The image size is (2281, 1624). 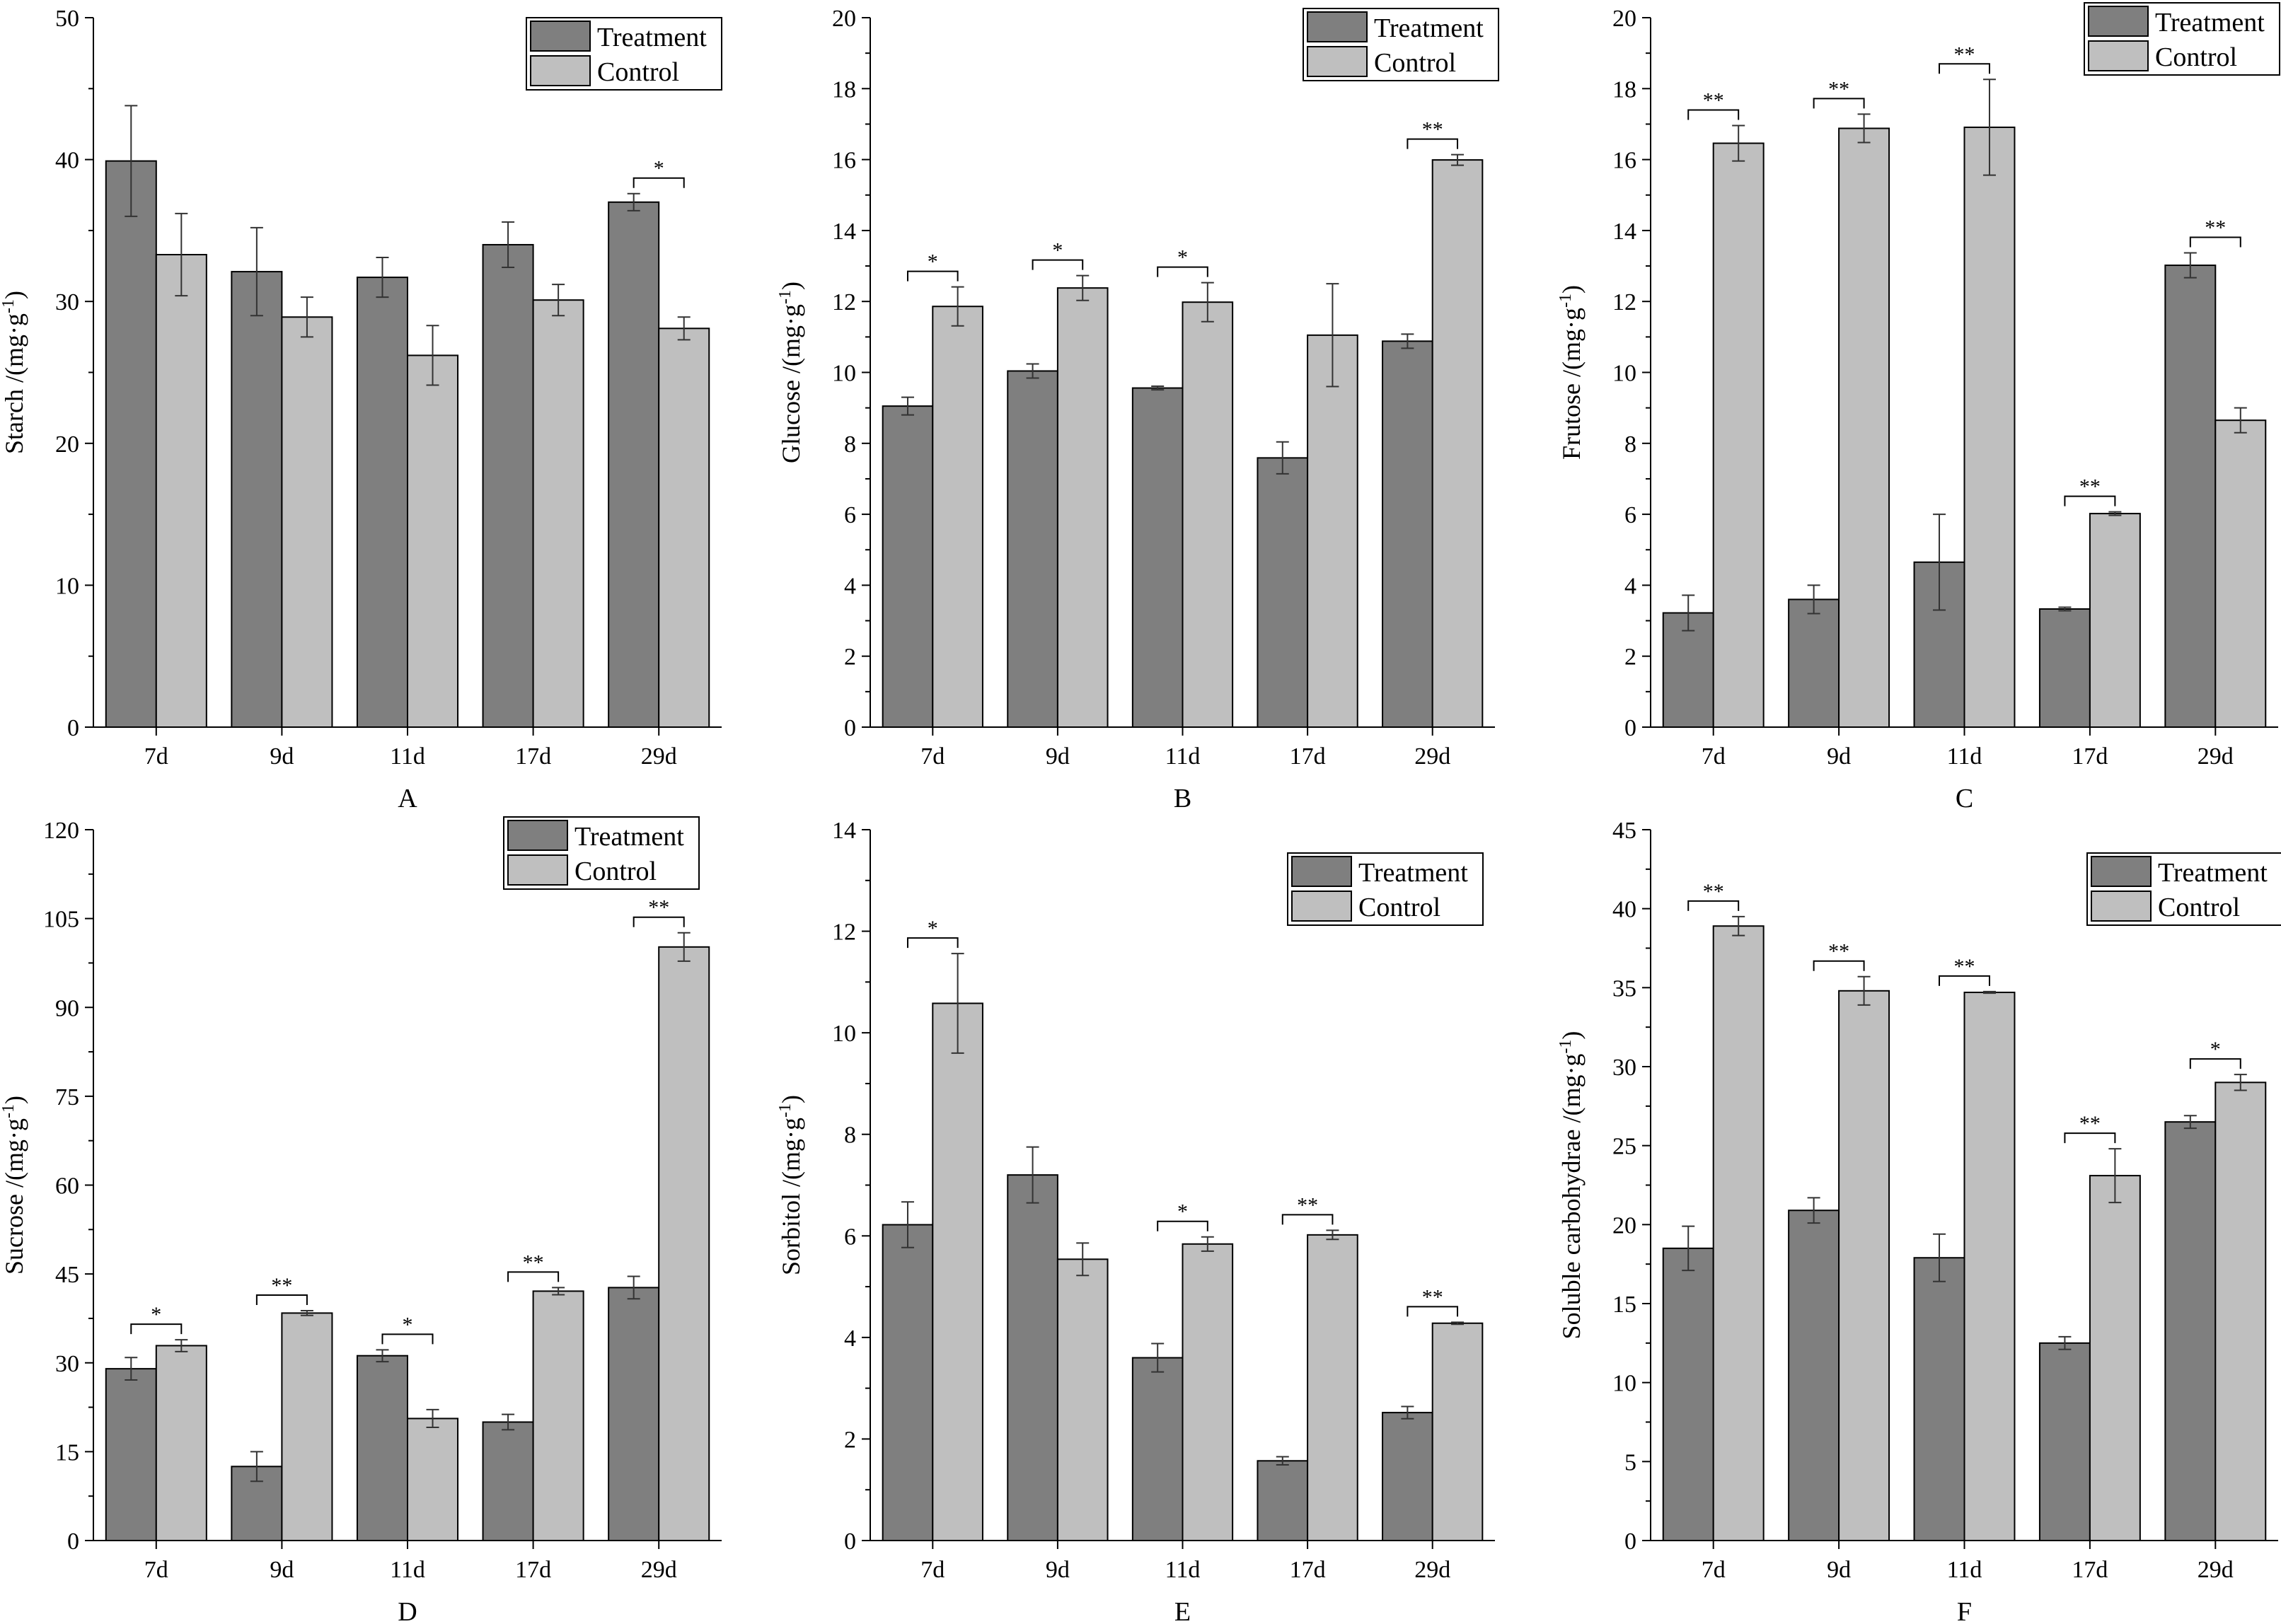 I want to click on y-axis-title-main: Sorbitol /(mg·g, so click(x=791, y=1196).